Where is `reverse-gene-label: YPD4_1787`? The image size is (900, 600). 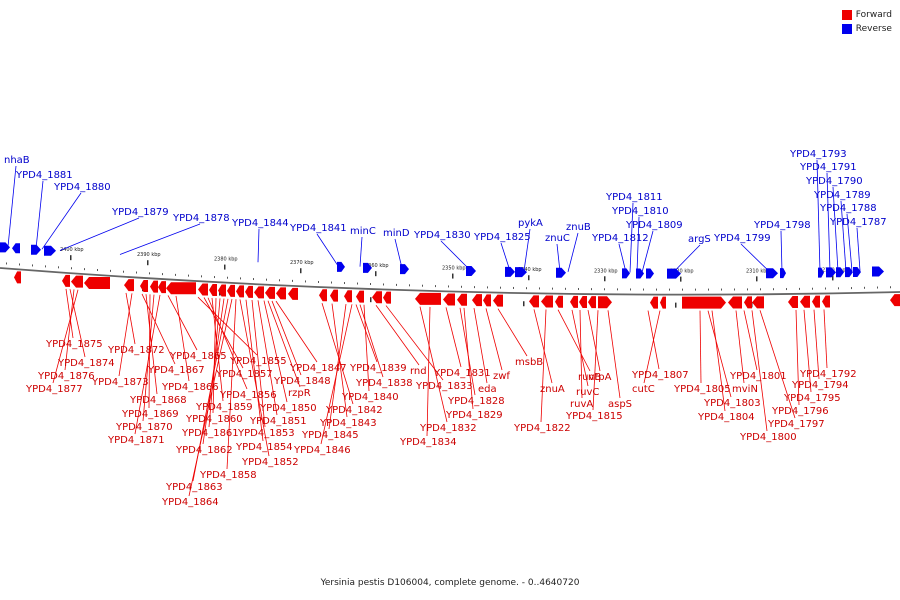 reverse-gene-label: YPD4_1787 is located at coordinates (858, 222).